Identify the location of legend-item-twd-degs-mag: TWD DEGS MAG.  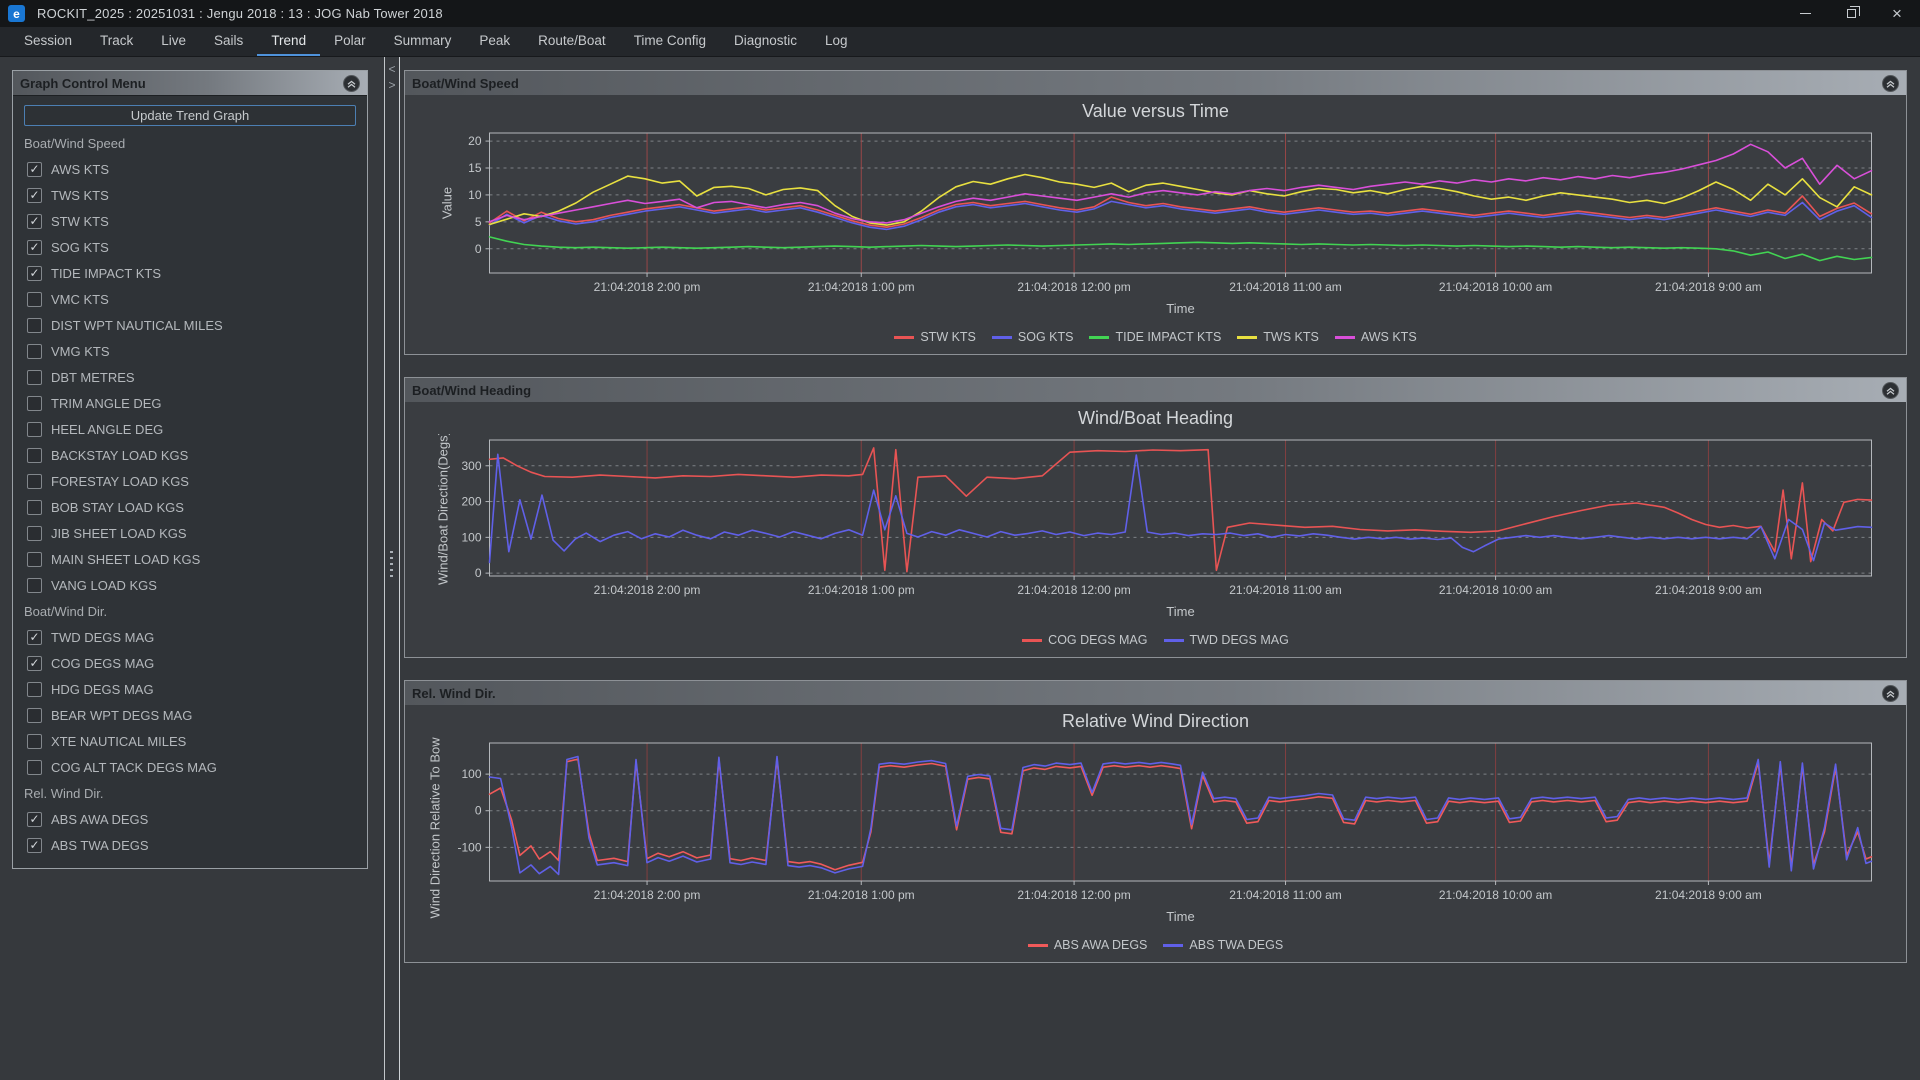
(1226, 640).